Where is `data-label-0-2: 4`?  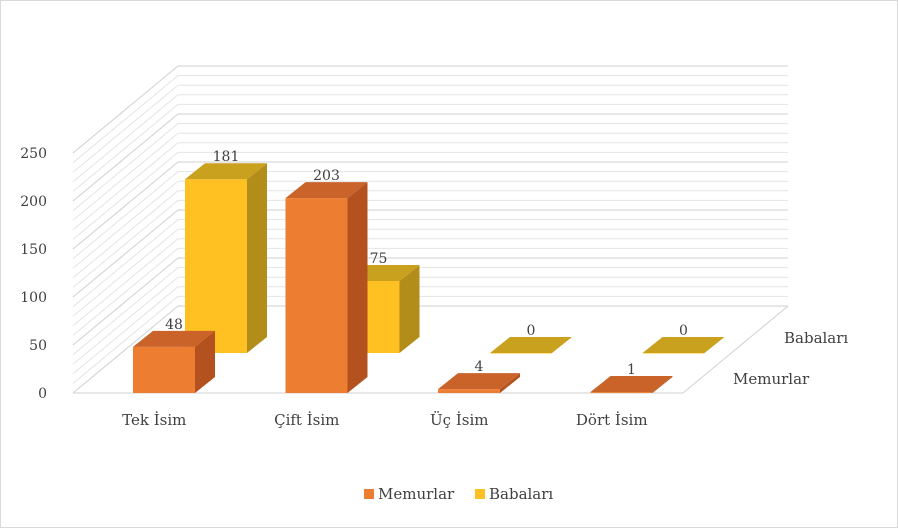
data-label-0-2: 4 is located at coordinates (479, 367).